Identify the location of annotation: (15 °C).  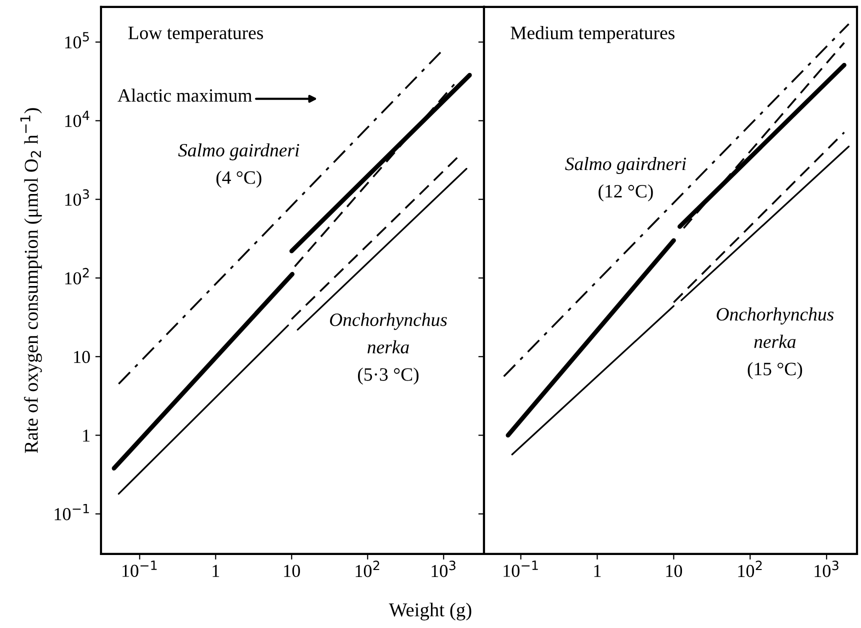
(775, 371).